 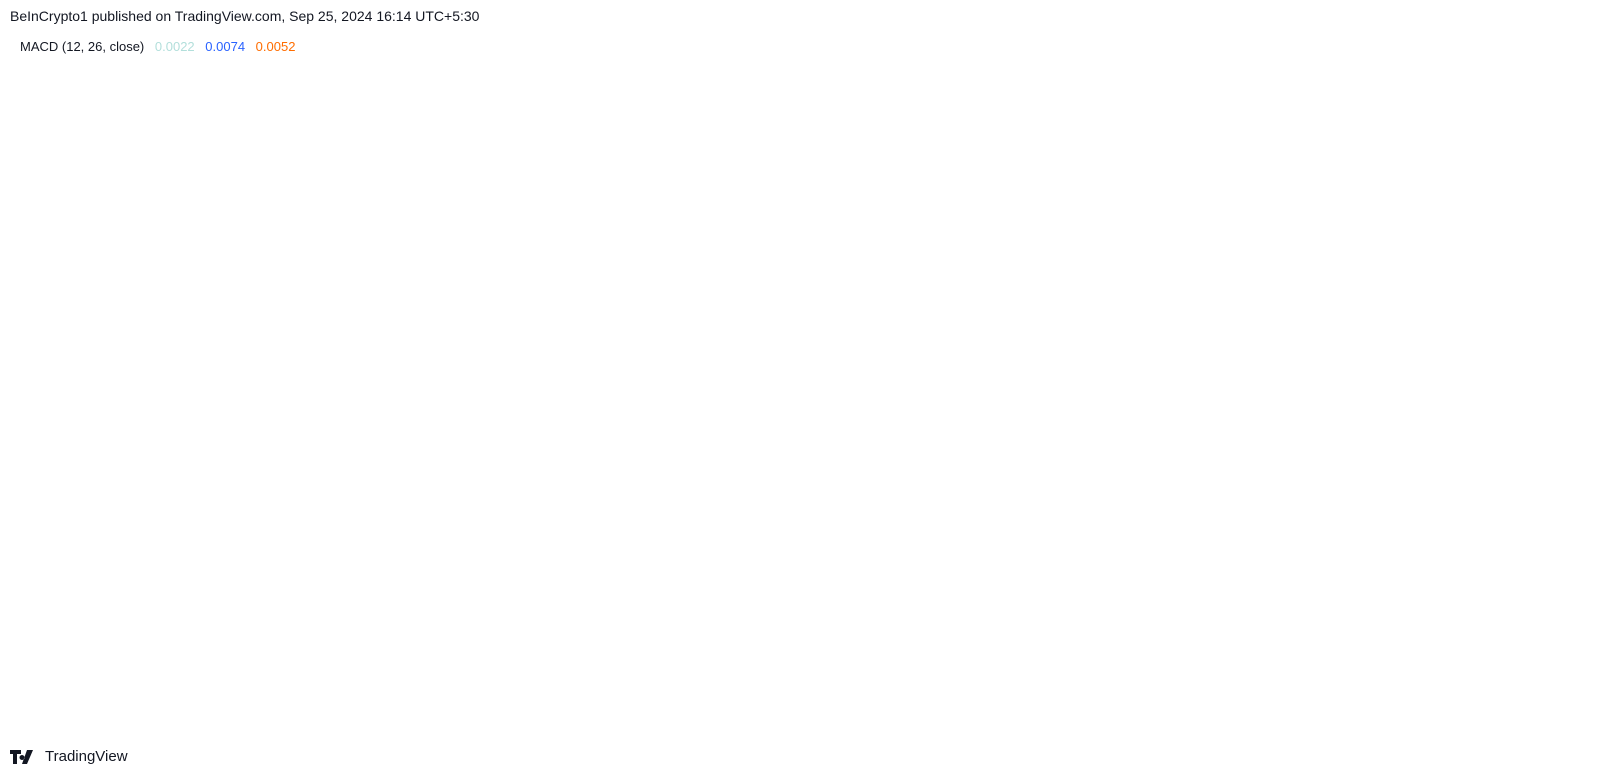 I want to click on y-tick-label: −0.0200, so click(x=1521, y=552).